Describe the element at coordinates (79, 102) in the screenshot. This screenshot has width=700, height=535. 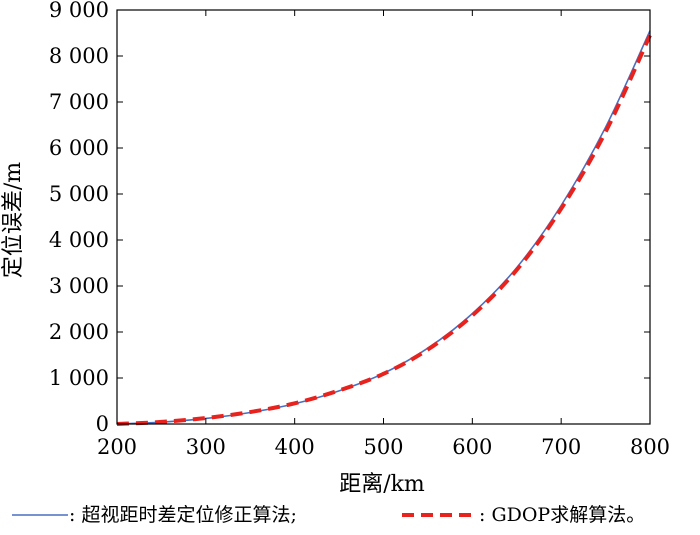
I see `y-tick-label: 7 000` at that location.